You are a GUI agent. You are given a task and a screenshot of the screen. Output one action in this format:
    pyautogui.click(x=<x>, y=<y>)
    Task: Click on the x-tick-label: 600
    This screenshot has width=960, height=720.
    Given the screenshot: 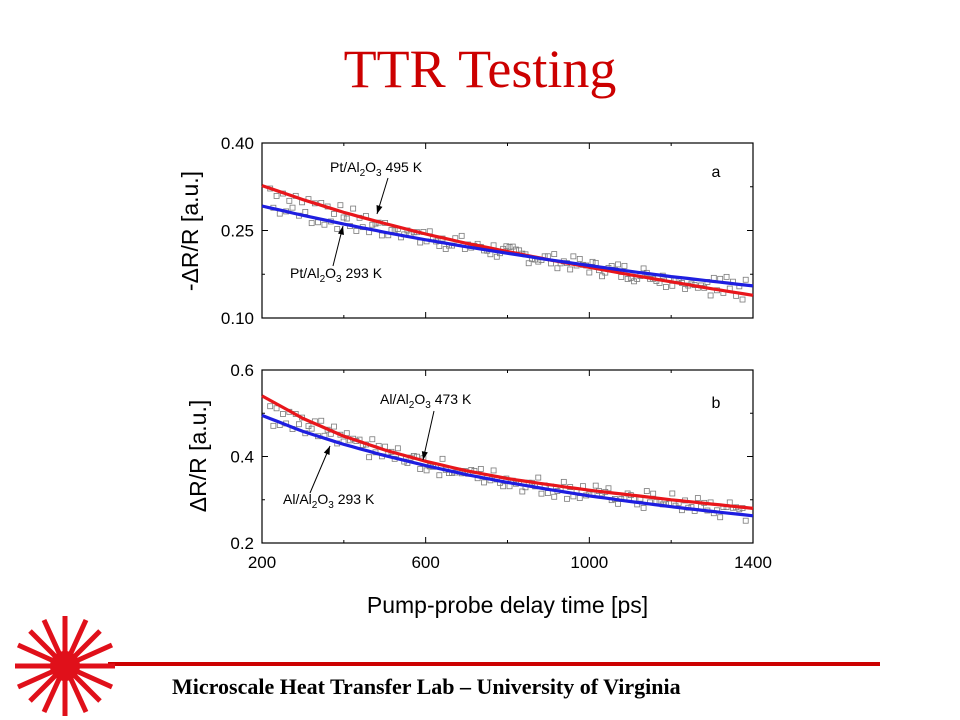 What is the action you would take?
    pyautogui.click(x=425, y=562)
    